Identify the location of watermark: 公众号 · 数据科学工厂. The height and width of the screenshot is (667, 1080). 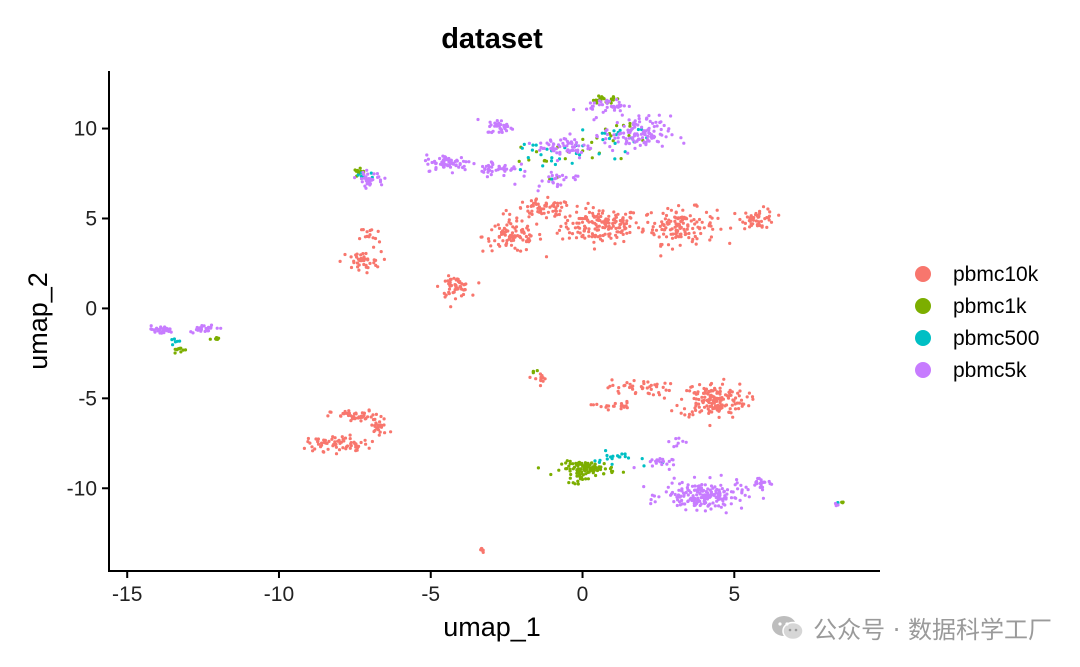
(911, 627).